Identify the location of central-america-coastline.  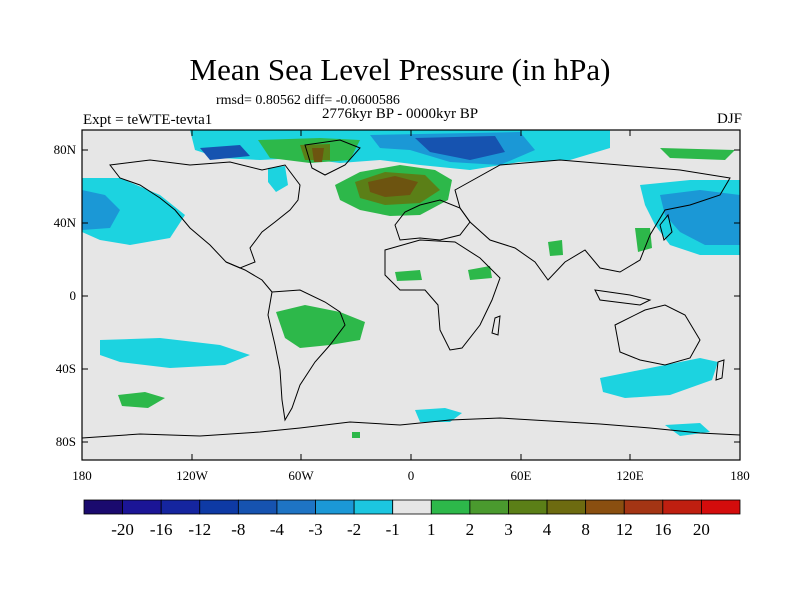
(249, 277).